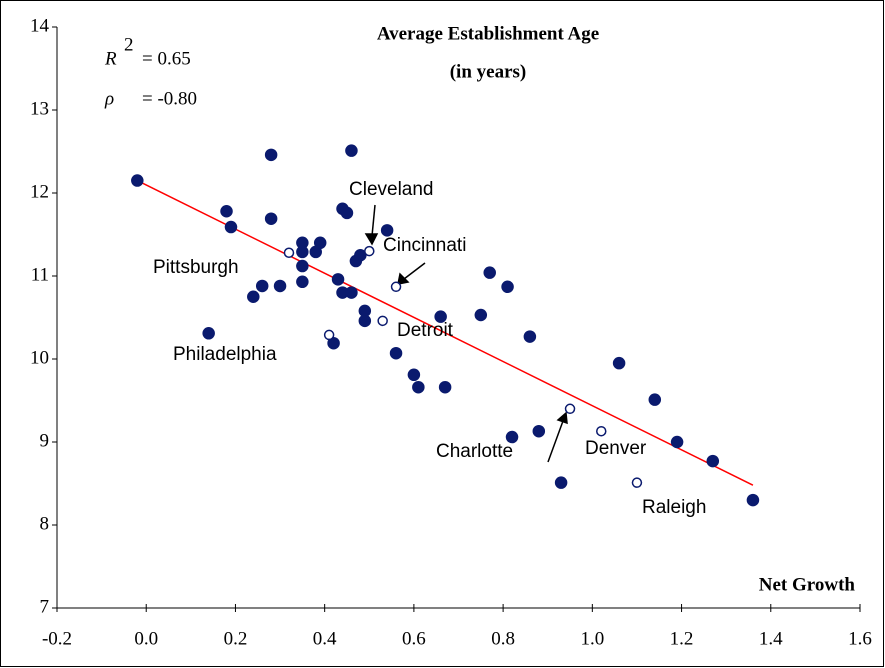  Describe the element at coordinates (146, 638) in the screenshot. I see `x-tick-label: 0.0` at that location.